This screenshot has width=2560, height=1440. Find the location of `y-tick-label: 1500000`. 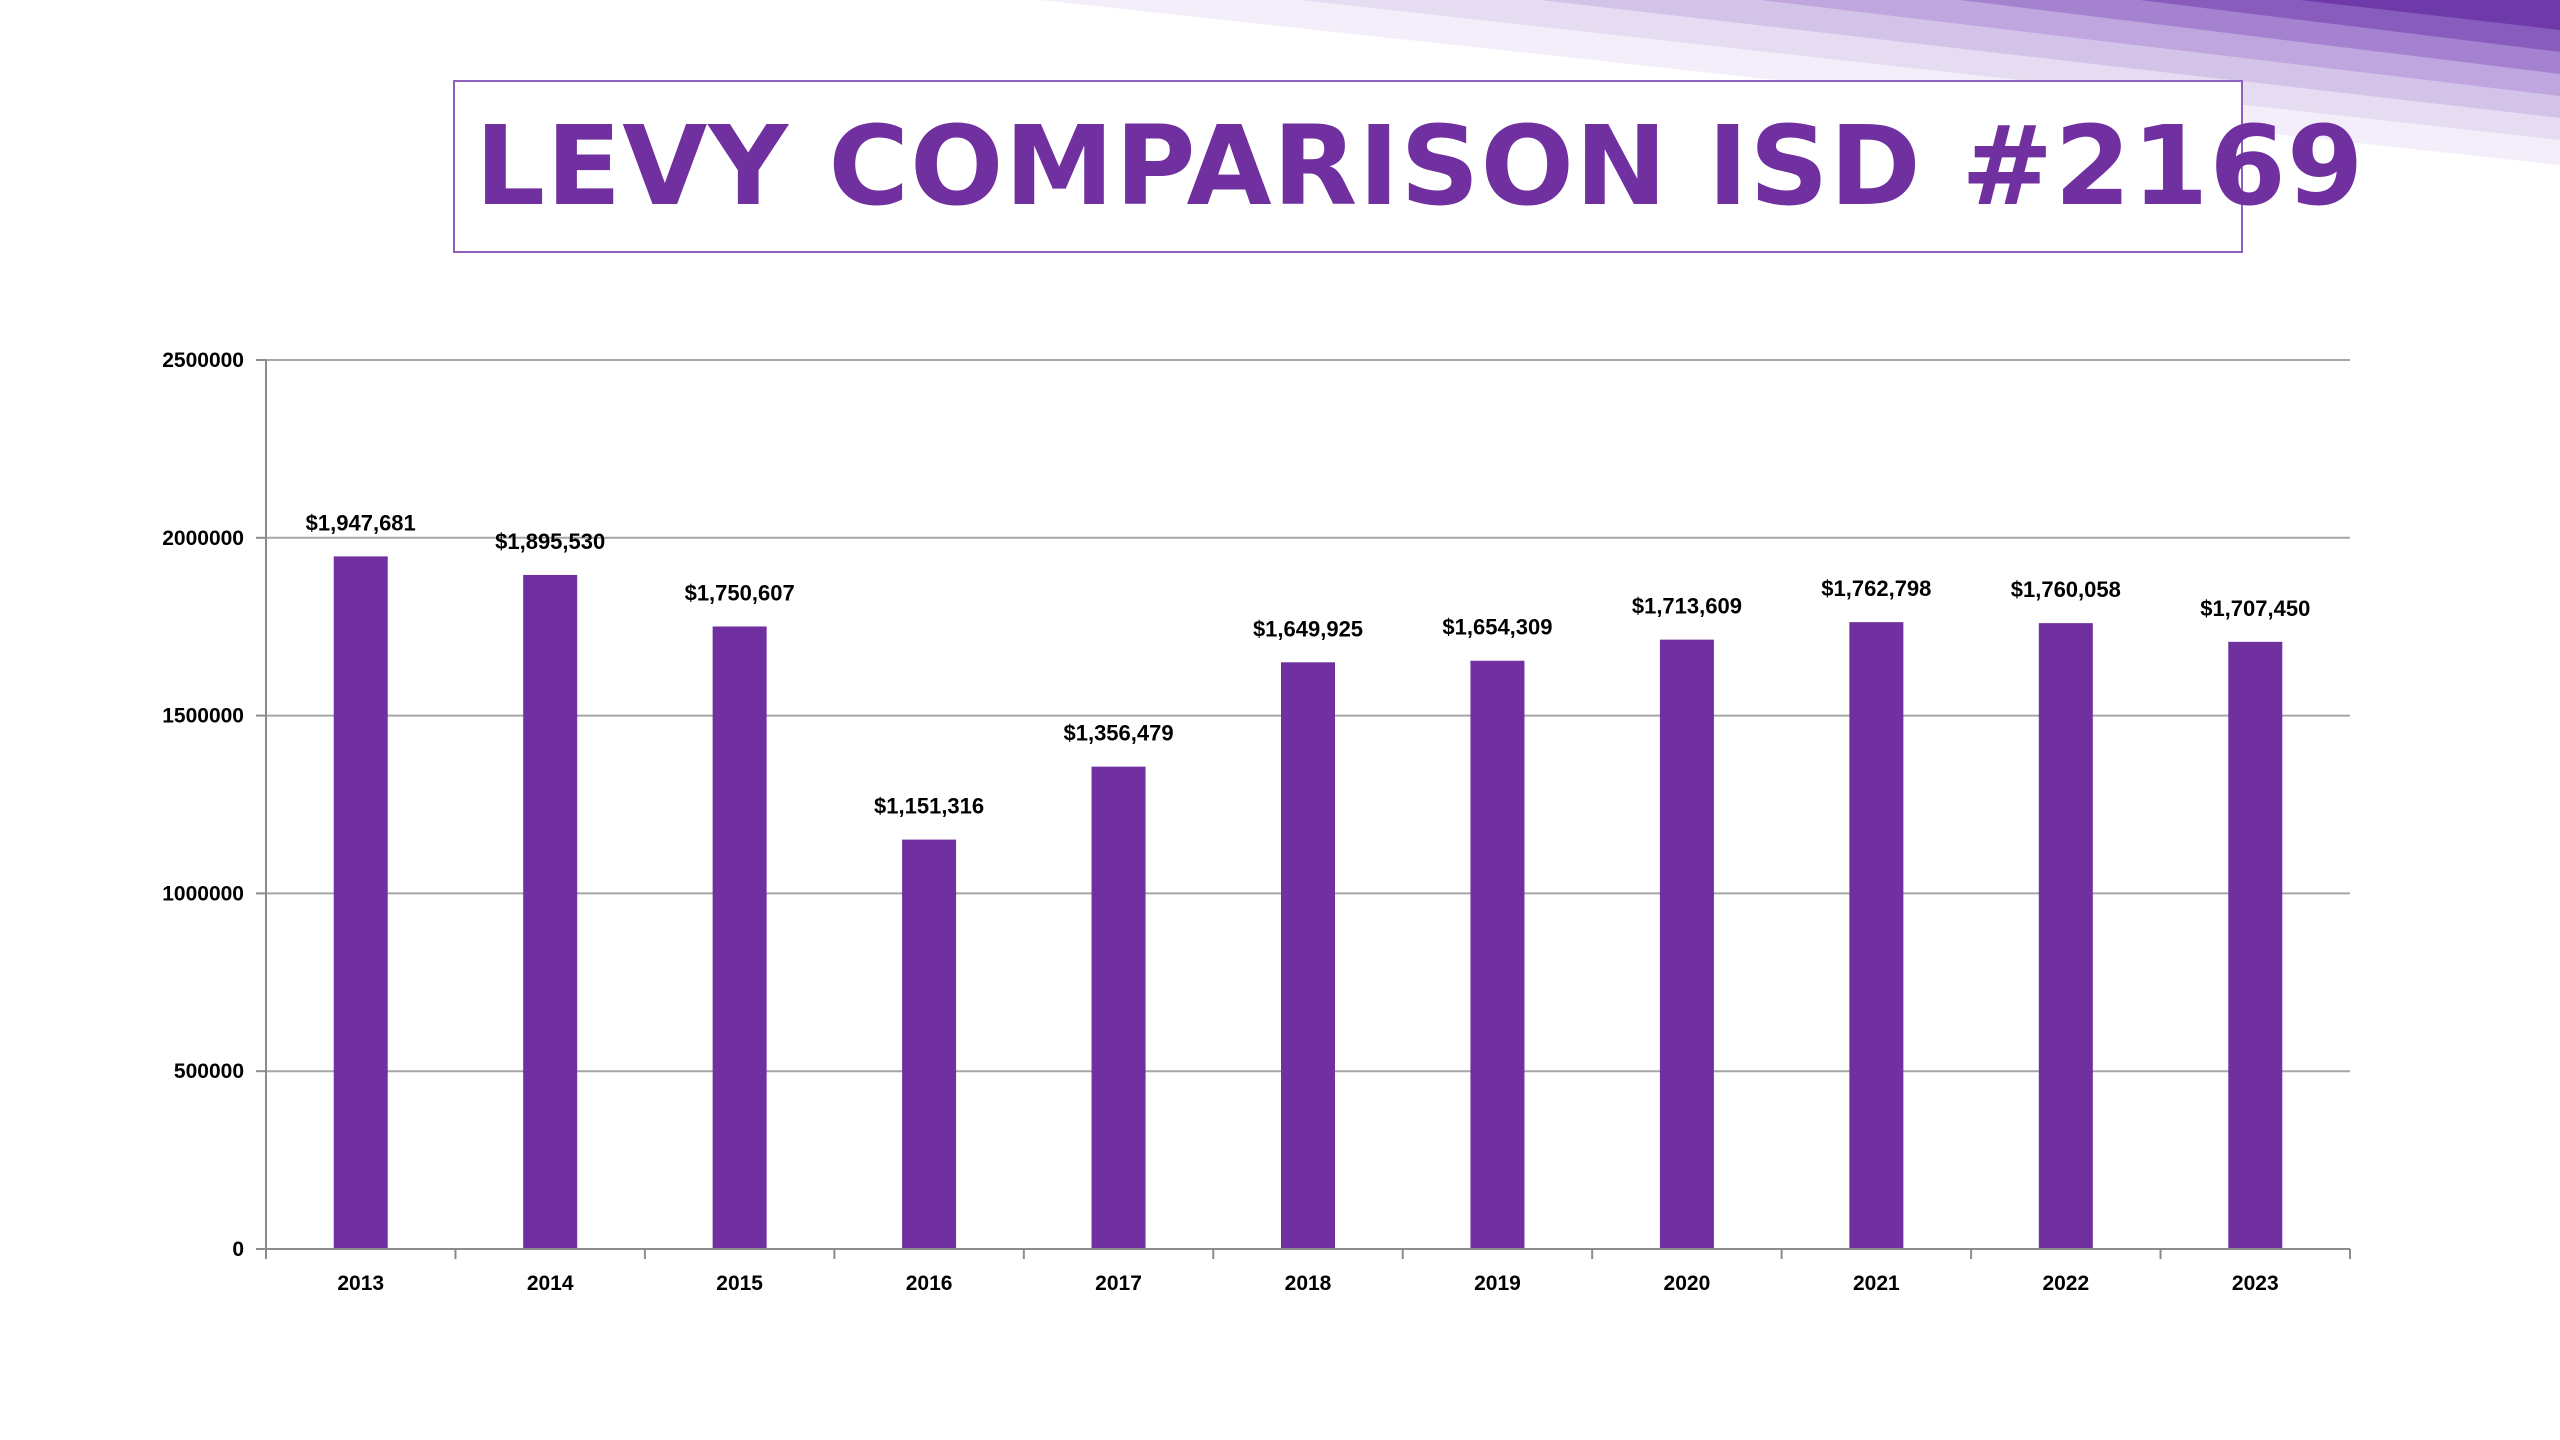

y-tick-label: 1500000 is located at coordinates (203, 716).